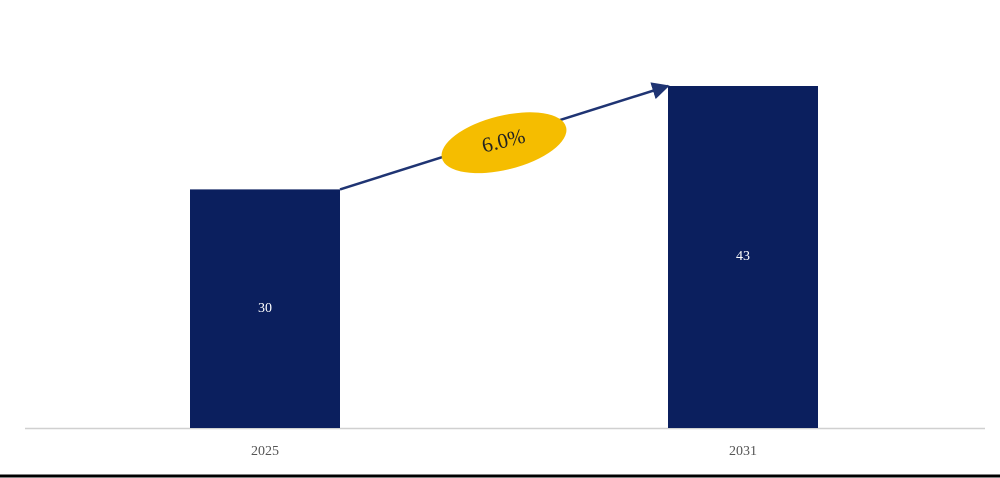  What do you see at coordinates (504, 143) in the screenshot?
I see `annotation-bubble` at bounding box center [504, 143].